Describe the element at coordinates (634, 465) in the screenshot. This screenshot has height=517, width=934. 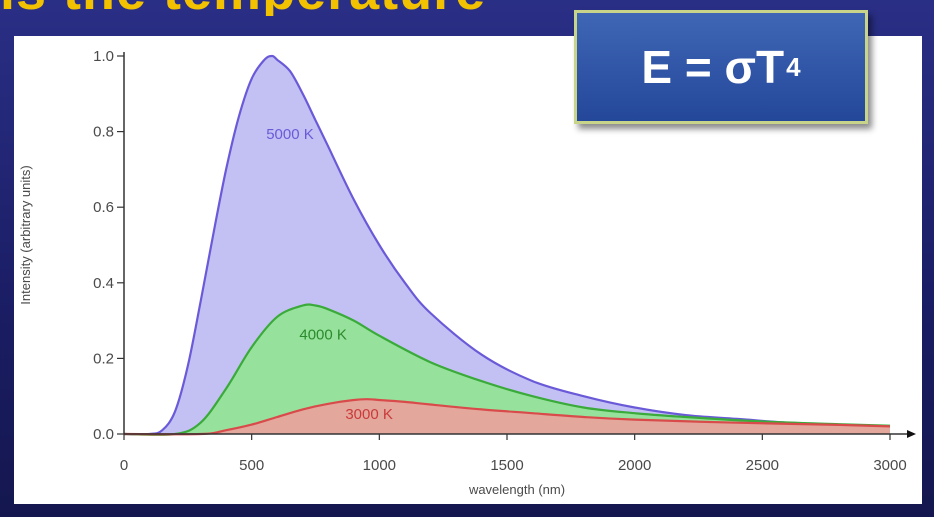
I see `x-tick-label: 2000` at that location.